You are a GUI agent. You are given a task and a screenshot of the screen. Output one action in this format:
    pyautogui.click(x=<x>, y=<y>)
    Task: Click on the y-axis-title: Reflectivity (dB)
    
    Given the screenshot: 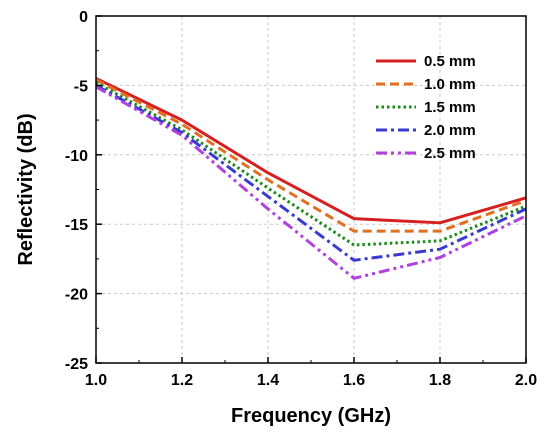 What is the action you would take?
    pyautogui.click(x=26, y=189)
    